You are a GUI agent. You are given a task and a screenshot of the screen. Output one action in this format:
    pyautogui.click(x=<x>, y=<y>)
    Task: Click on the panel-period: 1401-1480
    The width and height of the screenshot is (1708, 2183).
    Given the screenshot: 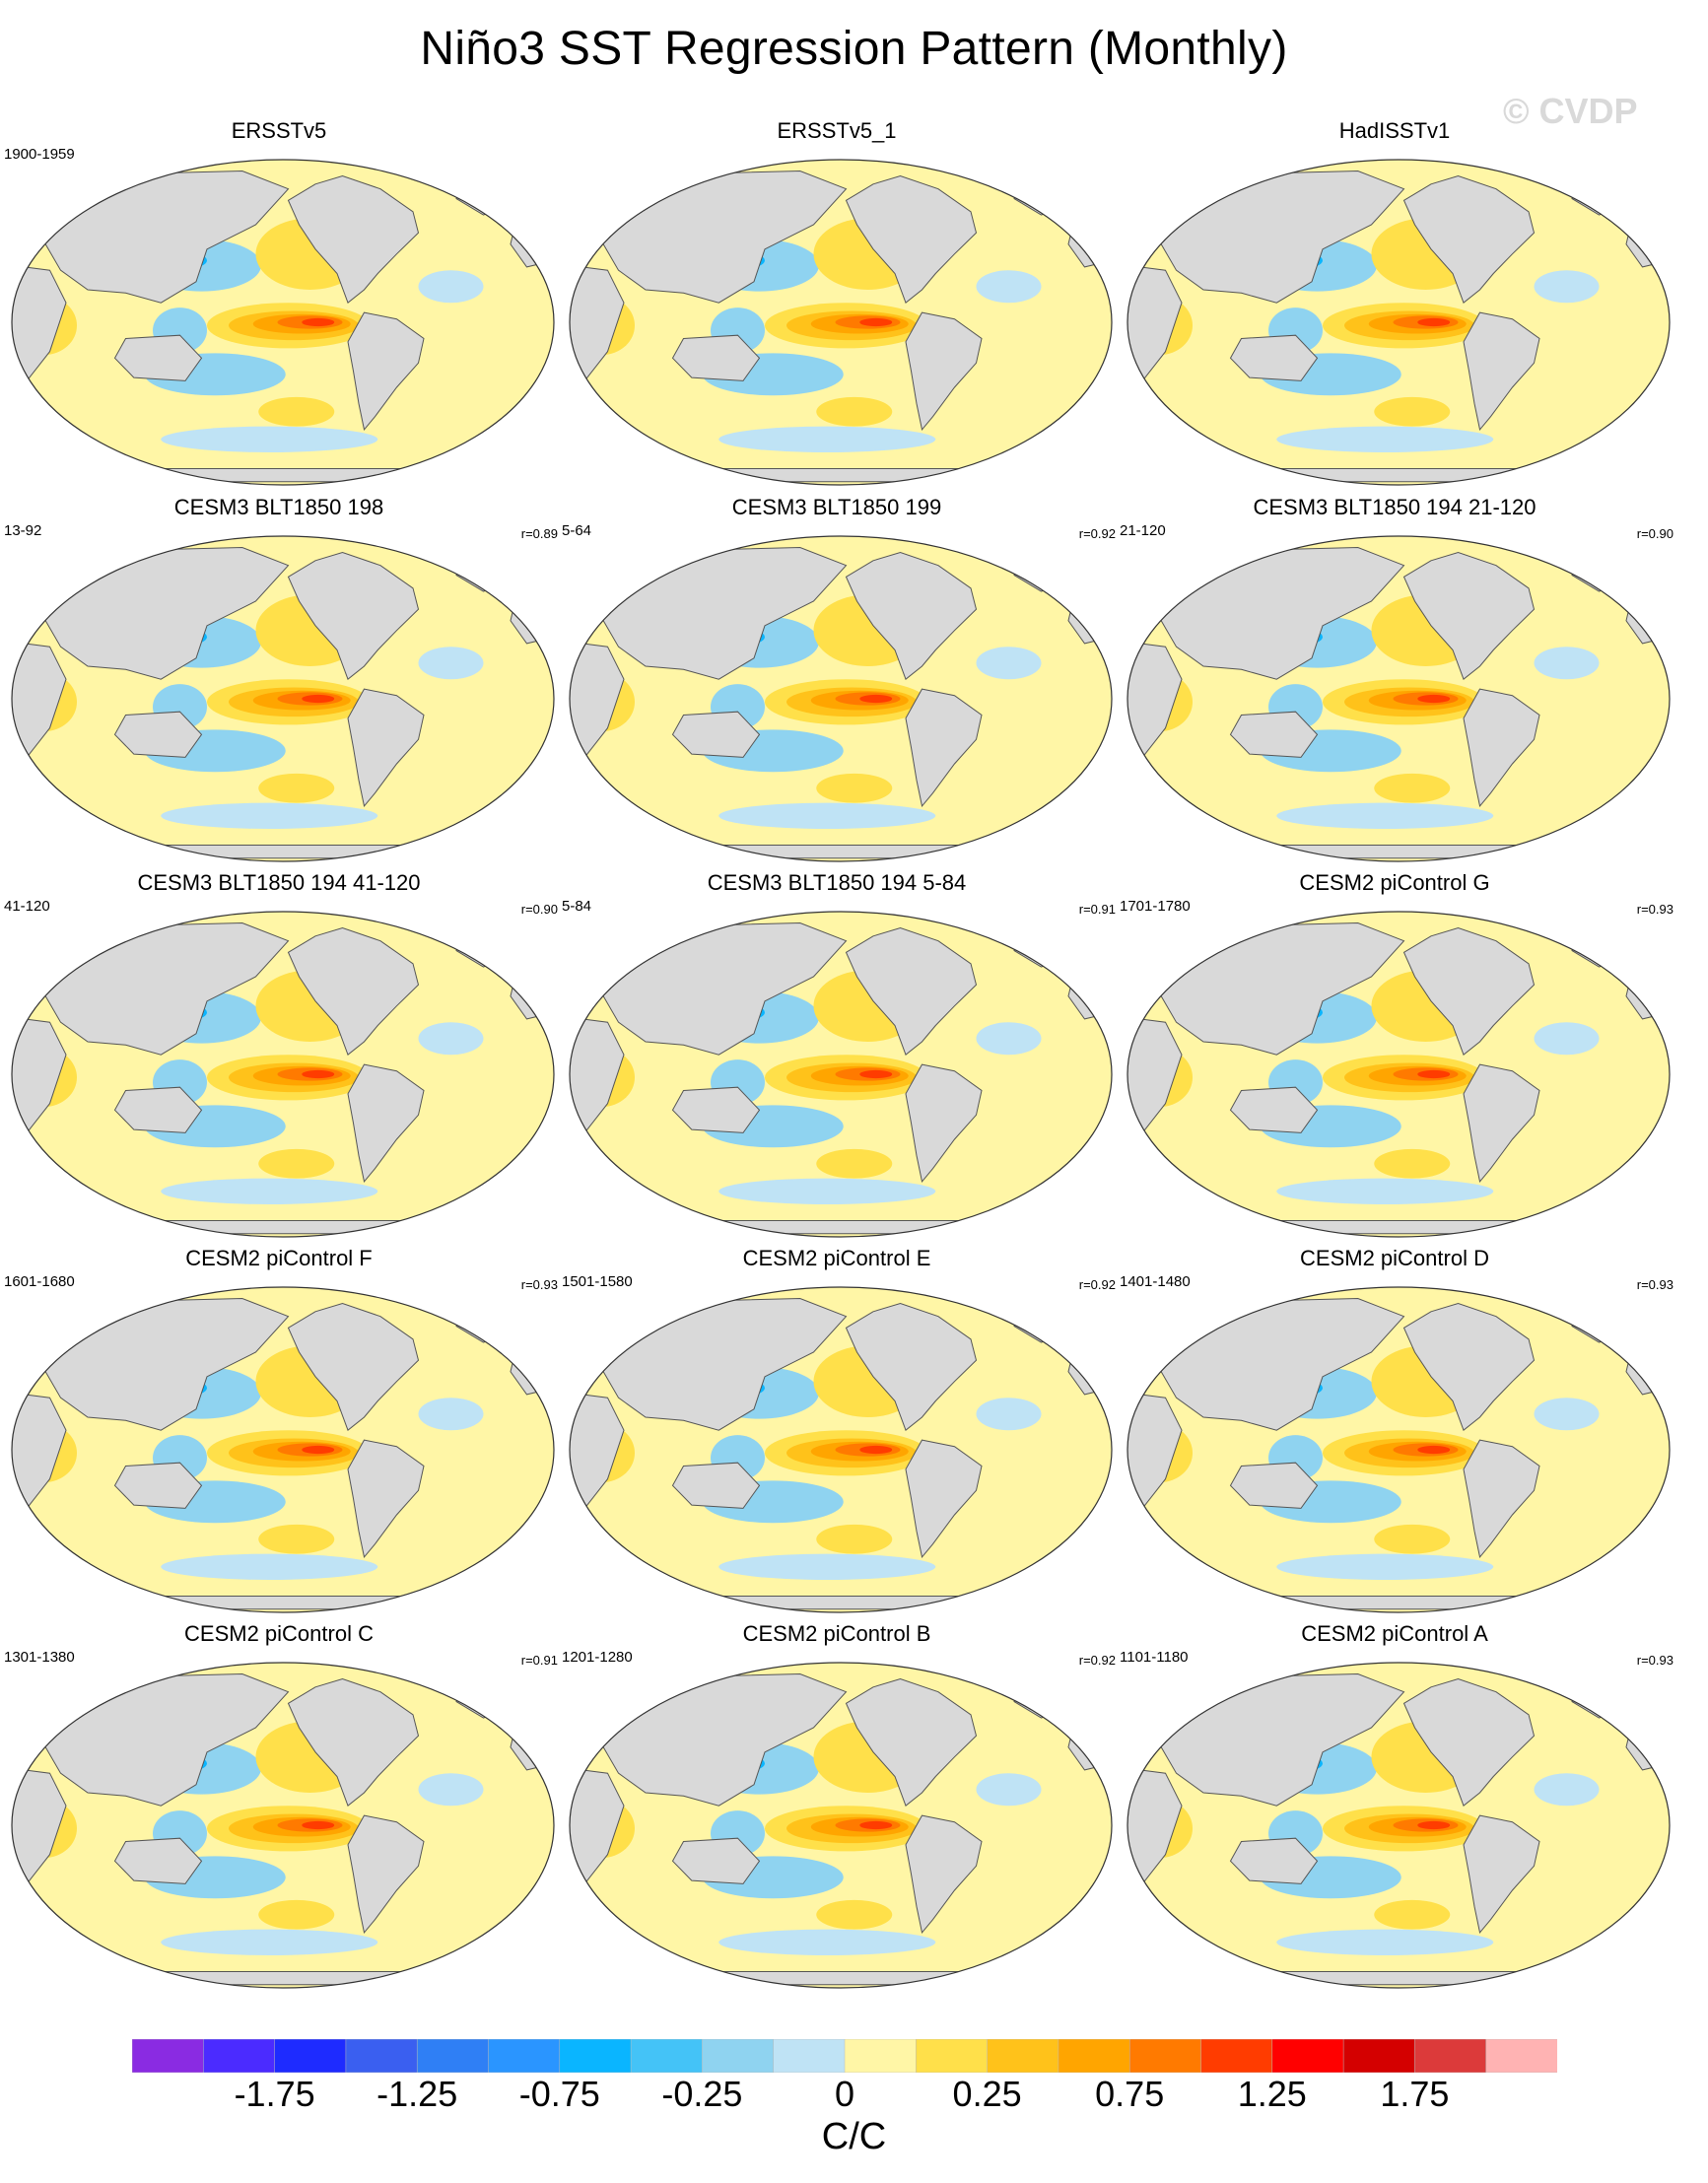 What is the action you would take?
    pyautogui.click(x=1155, y=1281)
    